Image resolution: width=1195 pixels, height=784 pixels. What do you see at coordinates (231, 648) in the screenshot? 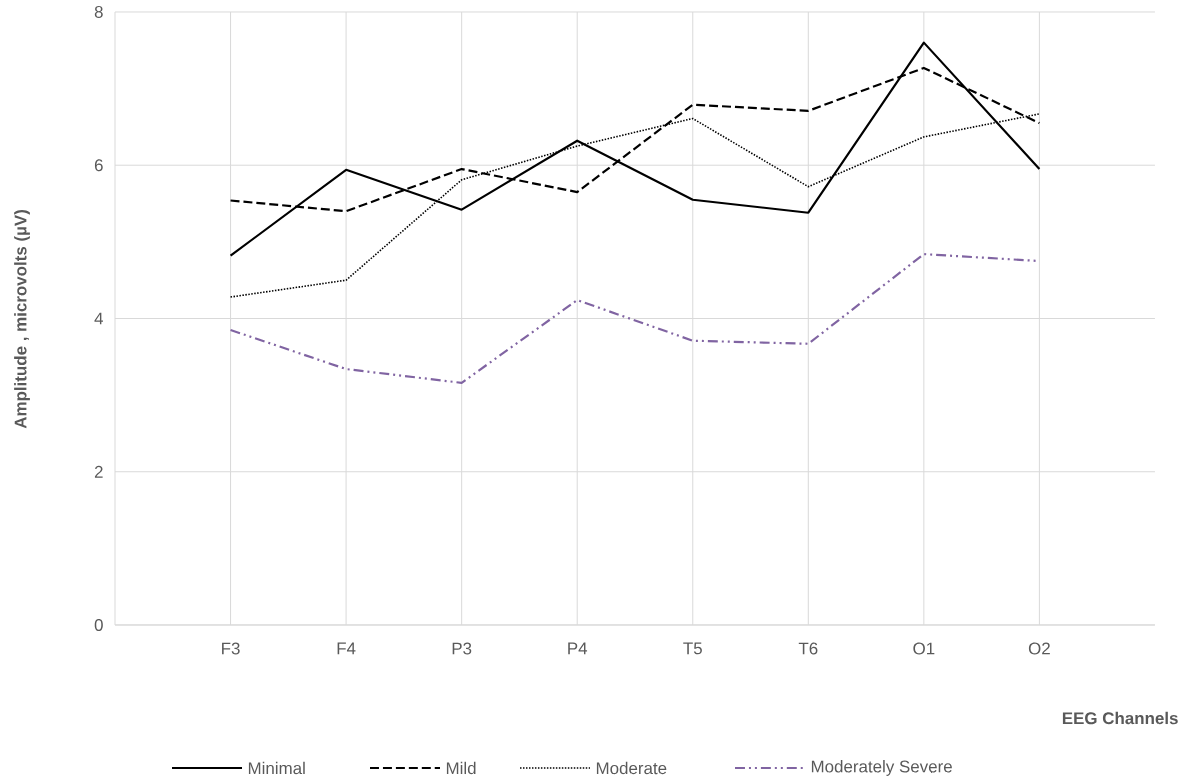
I see `x-tick-label: F3` at bounding box center [231, 648].